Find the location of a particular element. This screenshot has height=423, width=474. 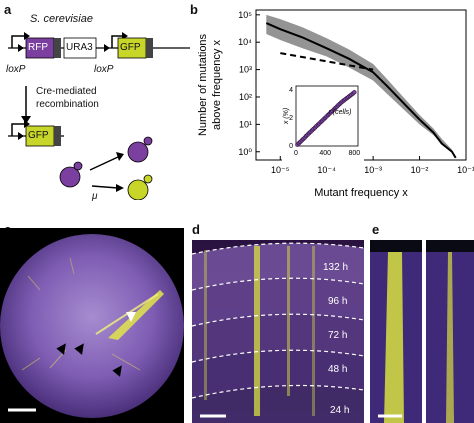

loxp-site-right is located at coordinates (107, 48).